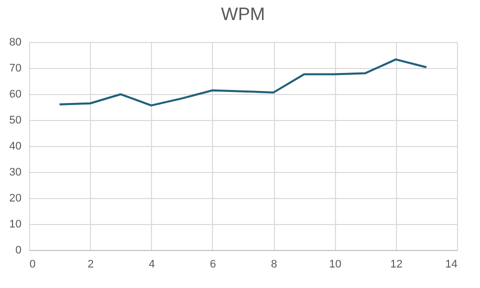  Describe the element at coordinates (396, 264) in the screenshot. I see `x-tick-label: 12` at that location.